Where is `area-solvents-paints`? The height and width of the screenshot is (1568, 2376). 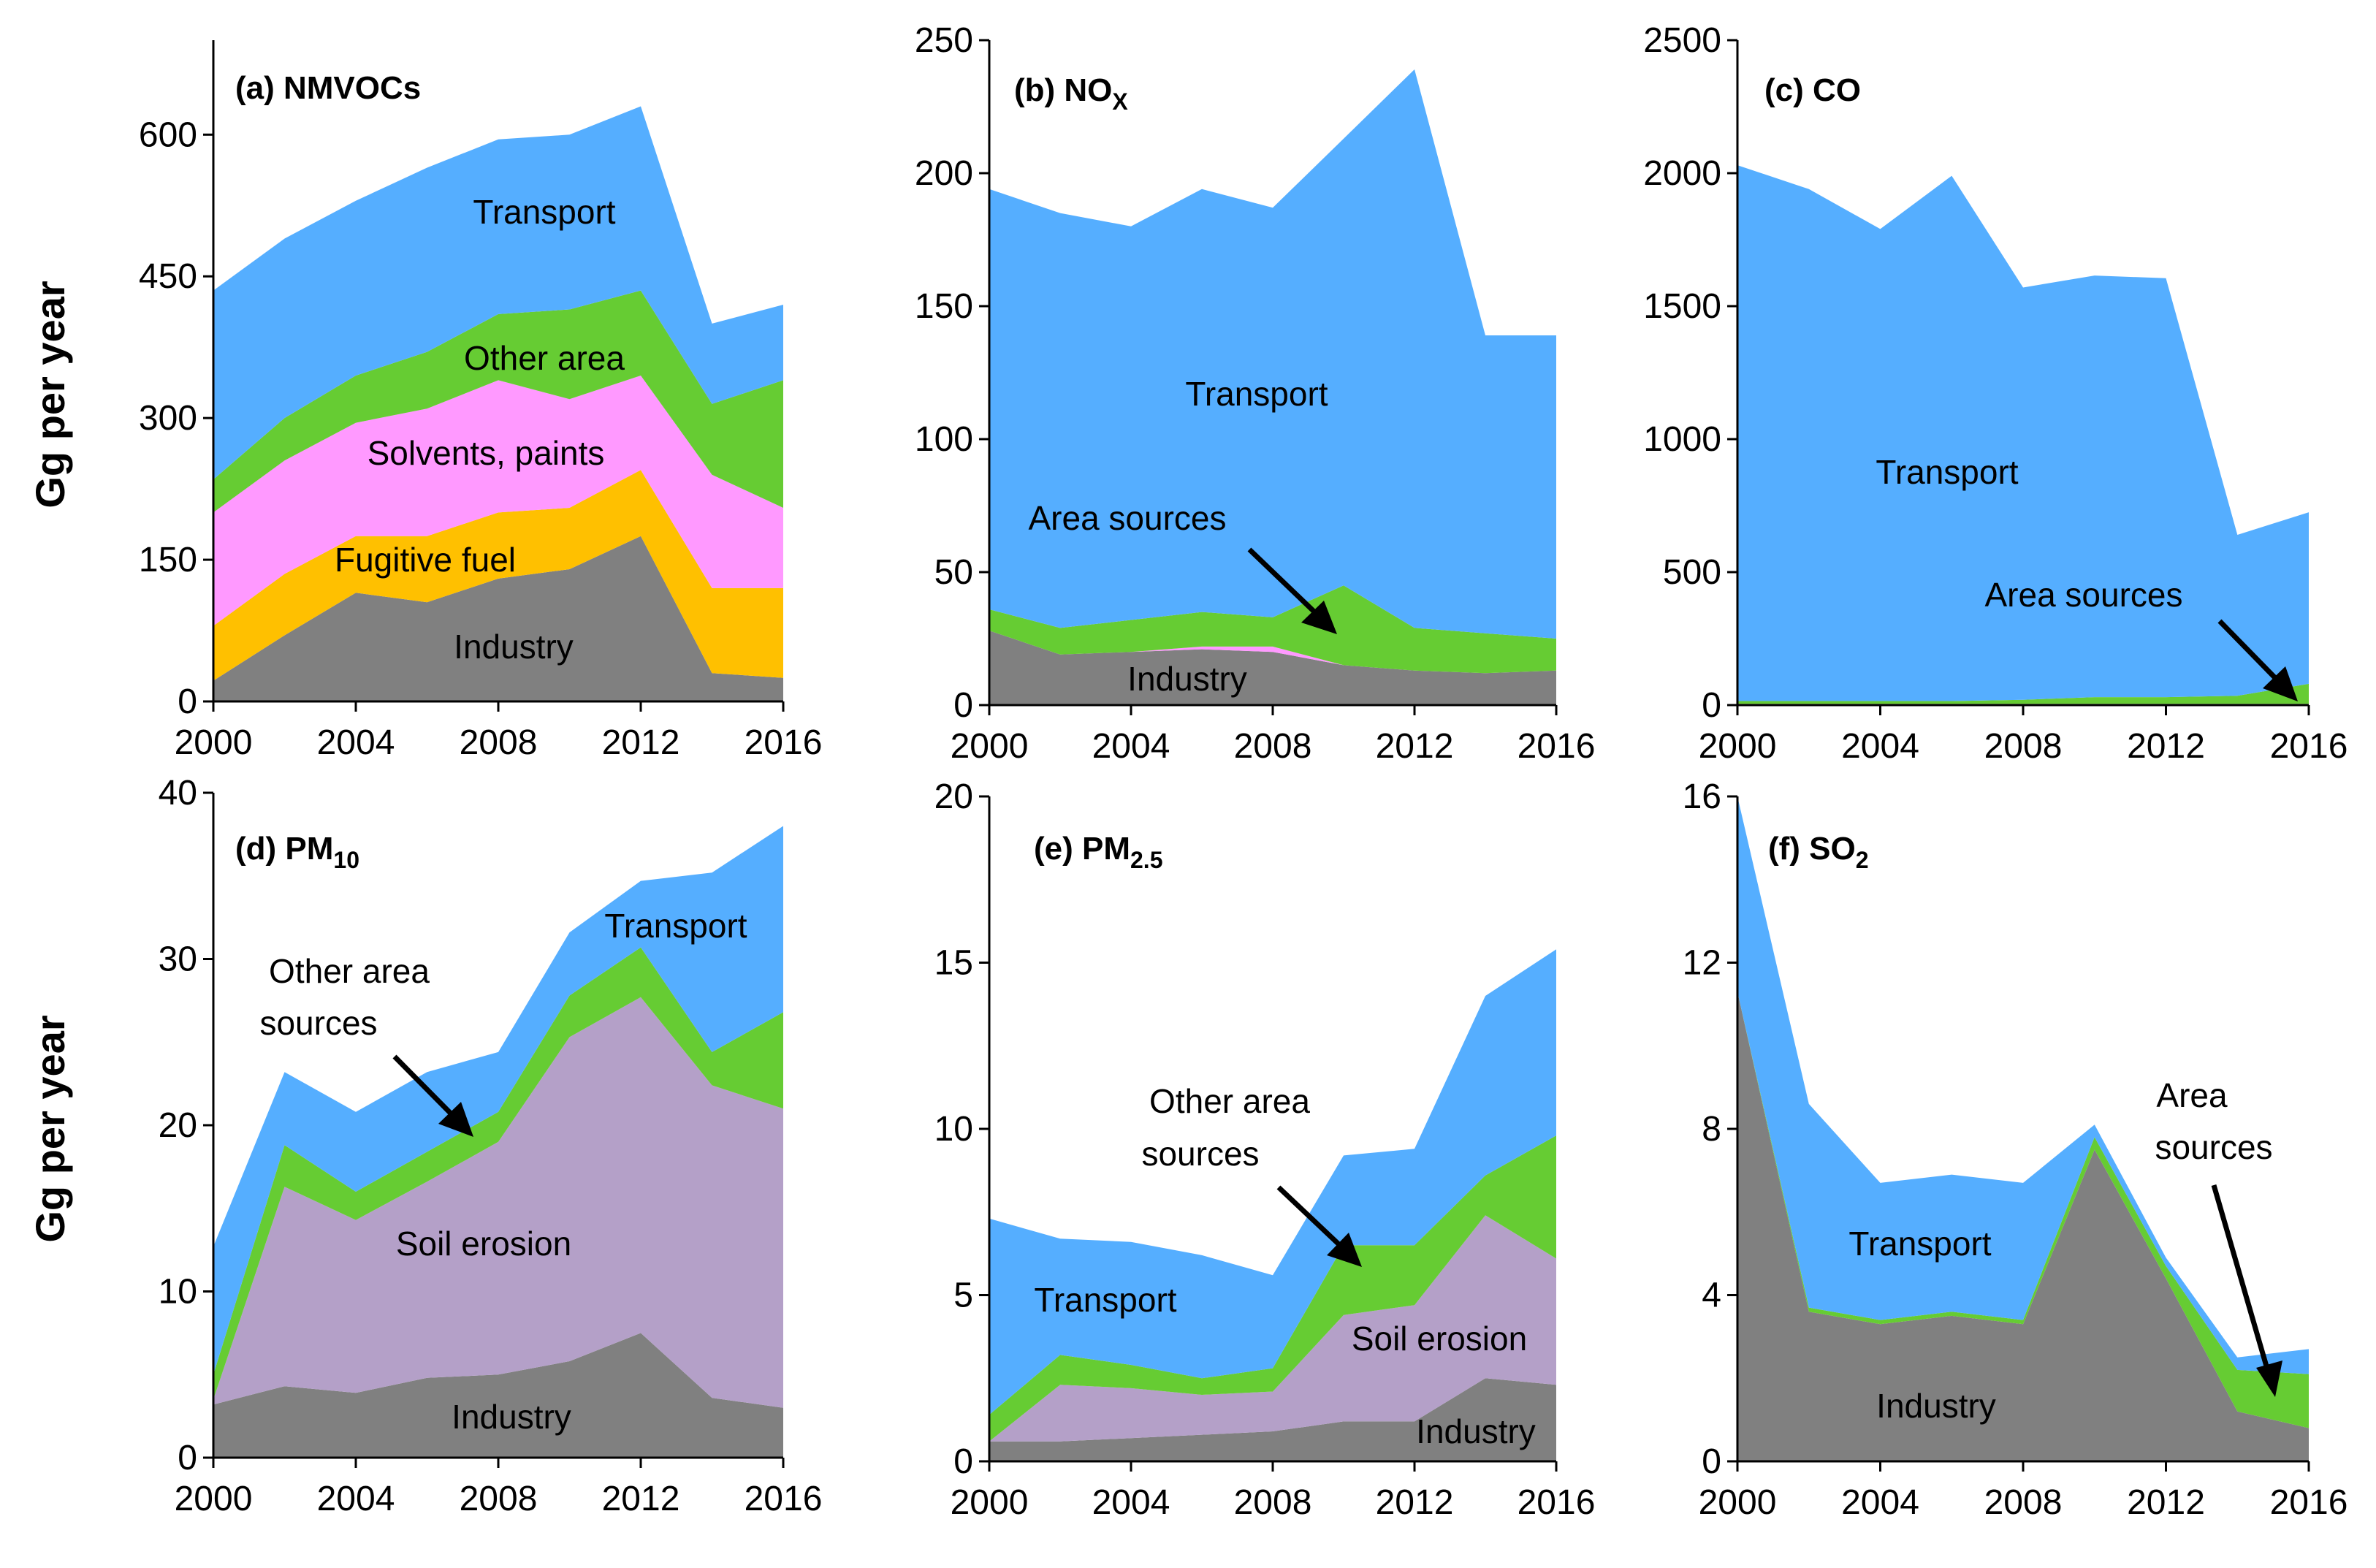
area-solvents-paints is located at coordinates (498, 501).